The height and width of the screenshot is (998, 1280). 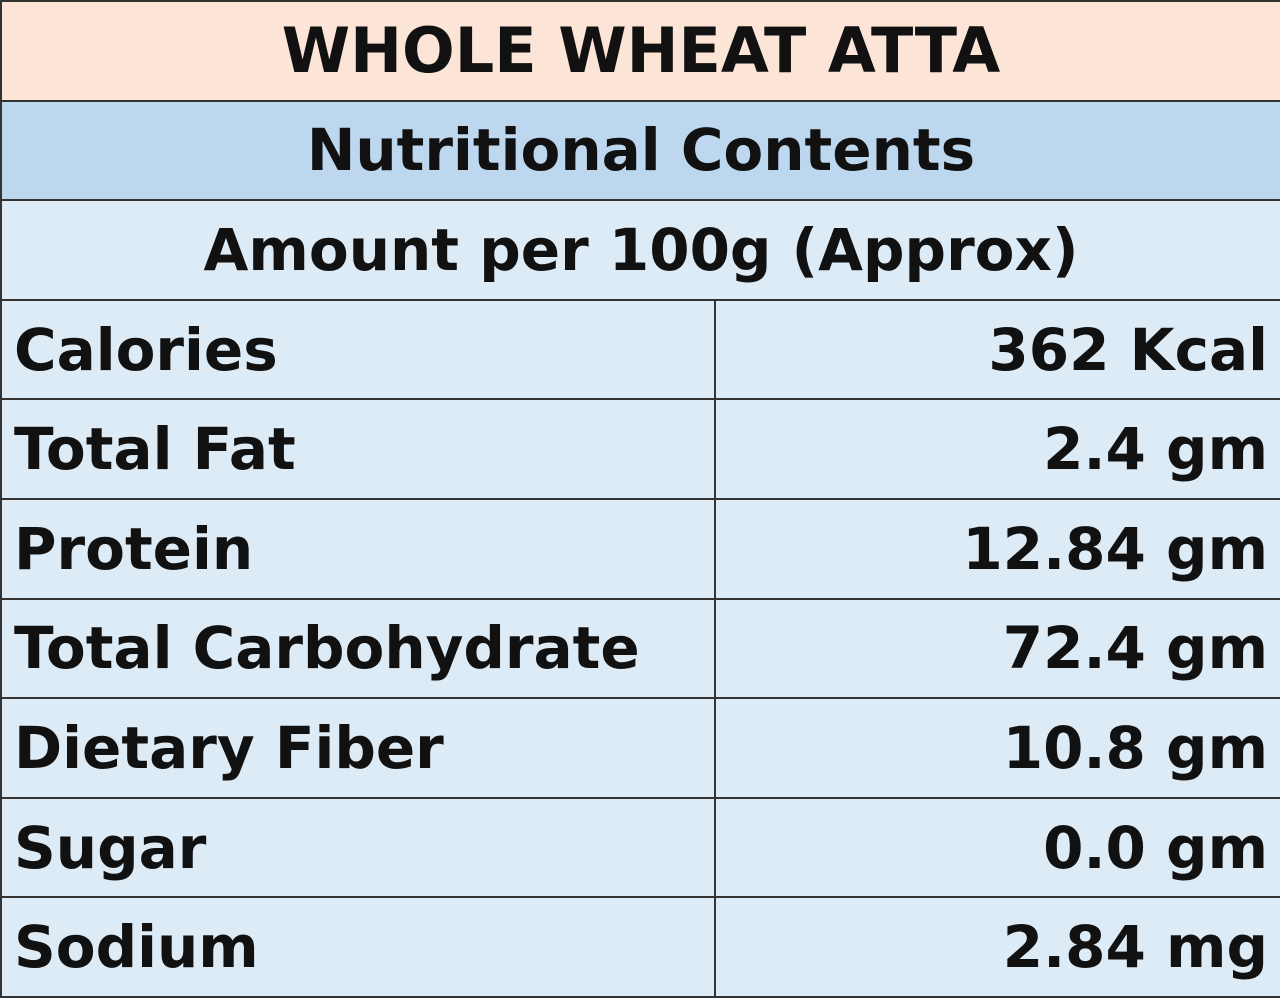 I want to click on nutrient-row: Sodium 2.84 mg, so click(x=640, y=947).